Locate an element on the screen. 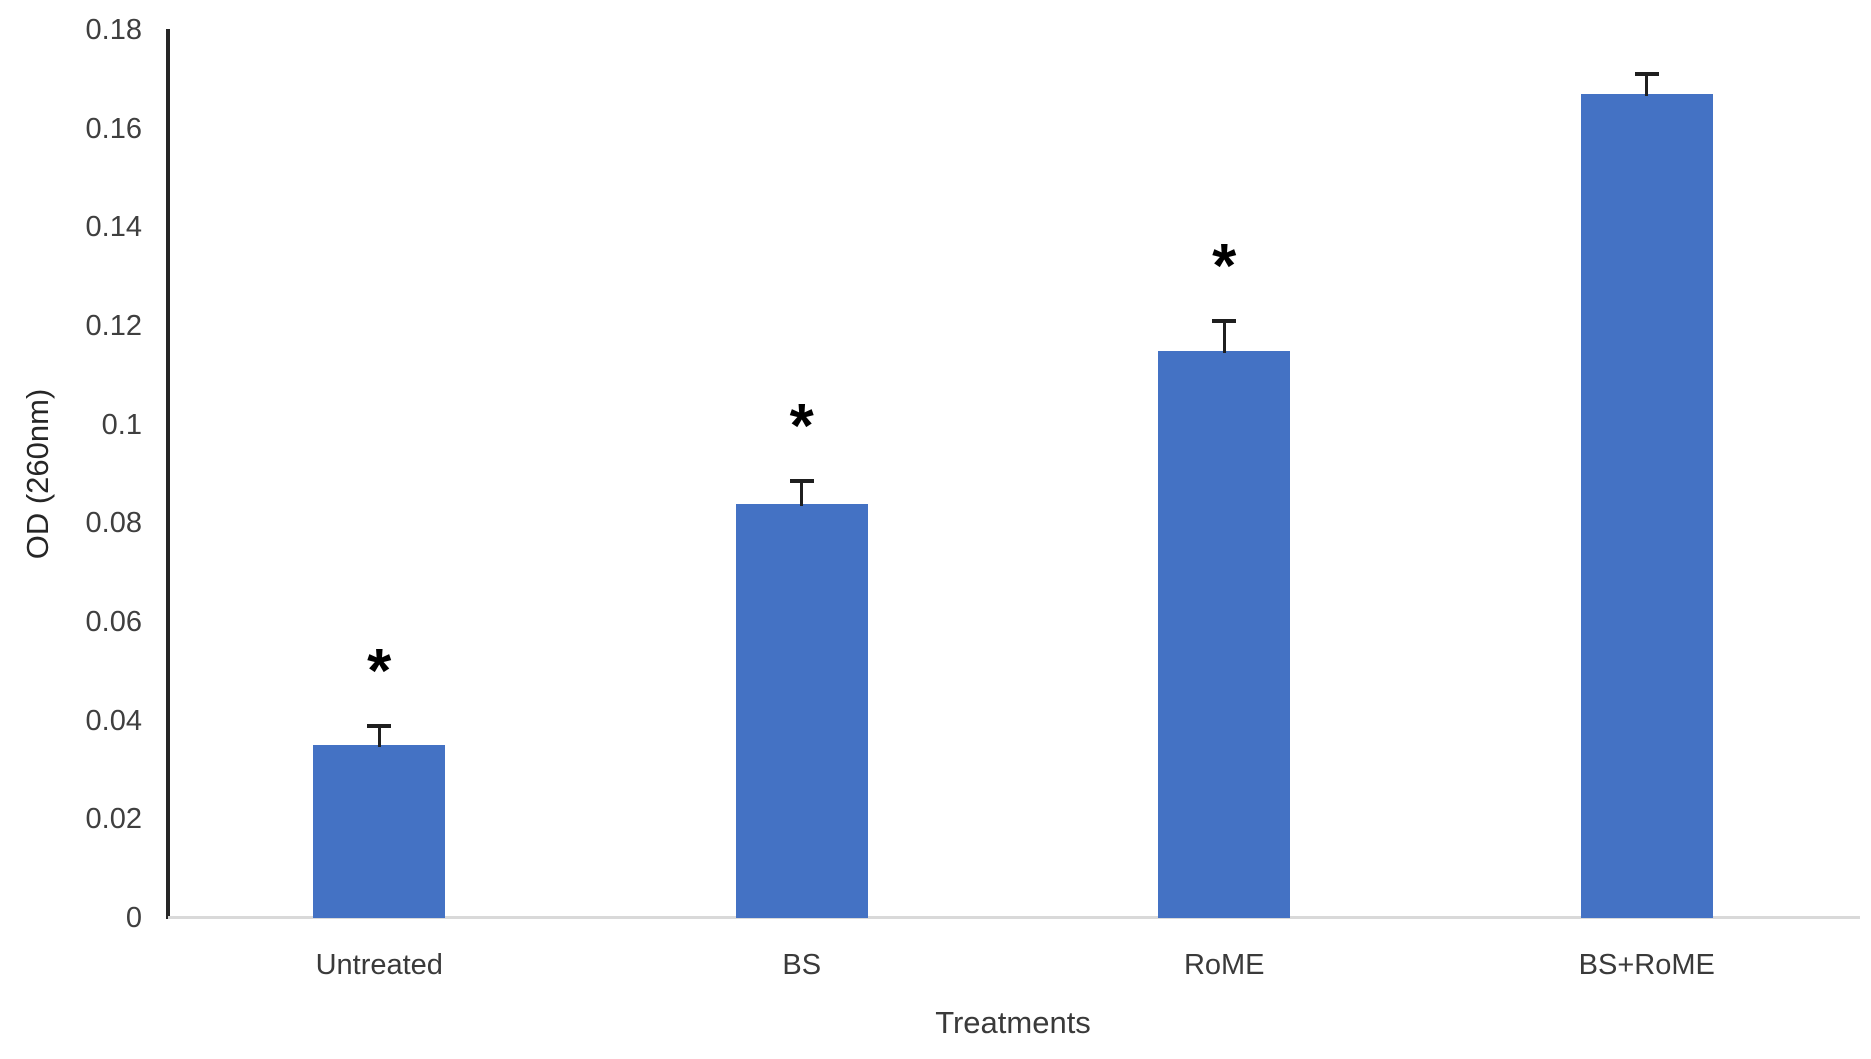 This screenshot has height=1059, width=1871. y-tick-label: 0.14 is located at coordinates (113, 227).